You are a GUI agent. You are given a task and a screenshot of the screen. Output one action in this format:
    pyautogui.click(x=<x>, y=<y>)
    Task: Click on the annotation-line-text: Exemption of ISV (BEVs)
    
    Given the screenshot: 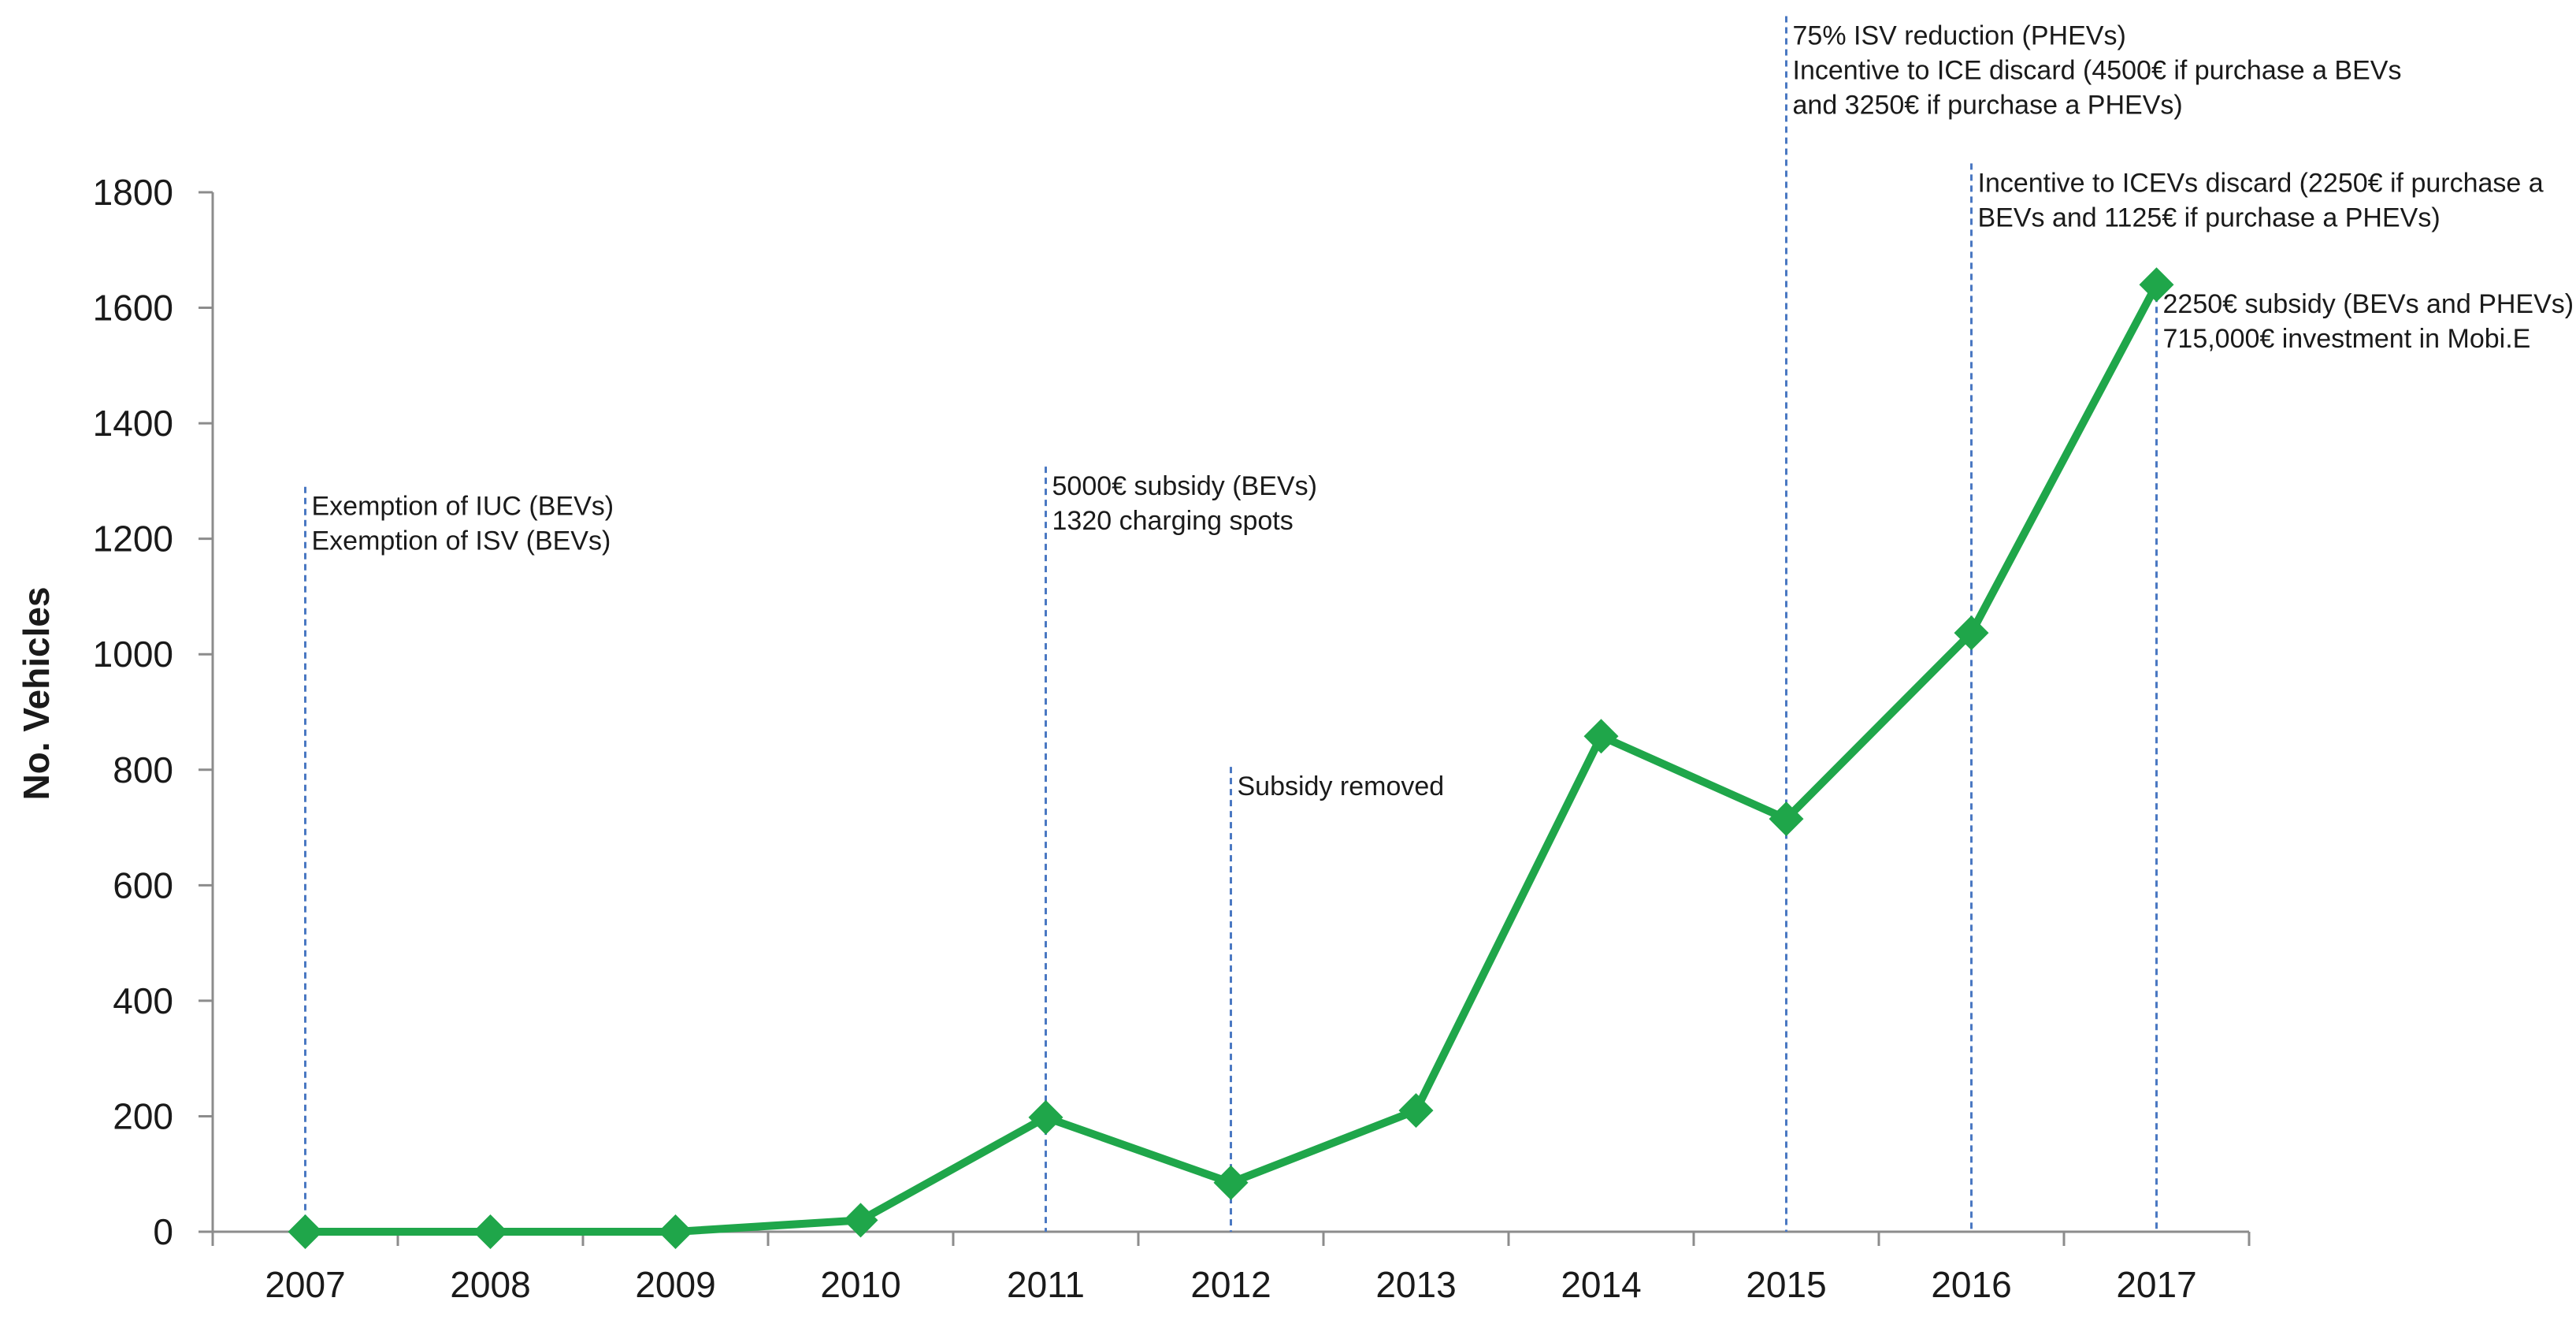 What is the action you would take?
    pyautogui.click(x=461, y=541)
    